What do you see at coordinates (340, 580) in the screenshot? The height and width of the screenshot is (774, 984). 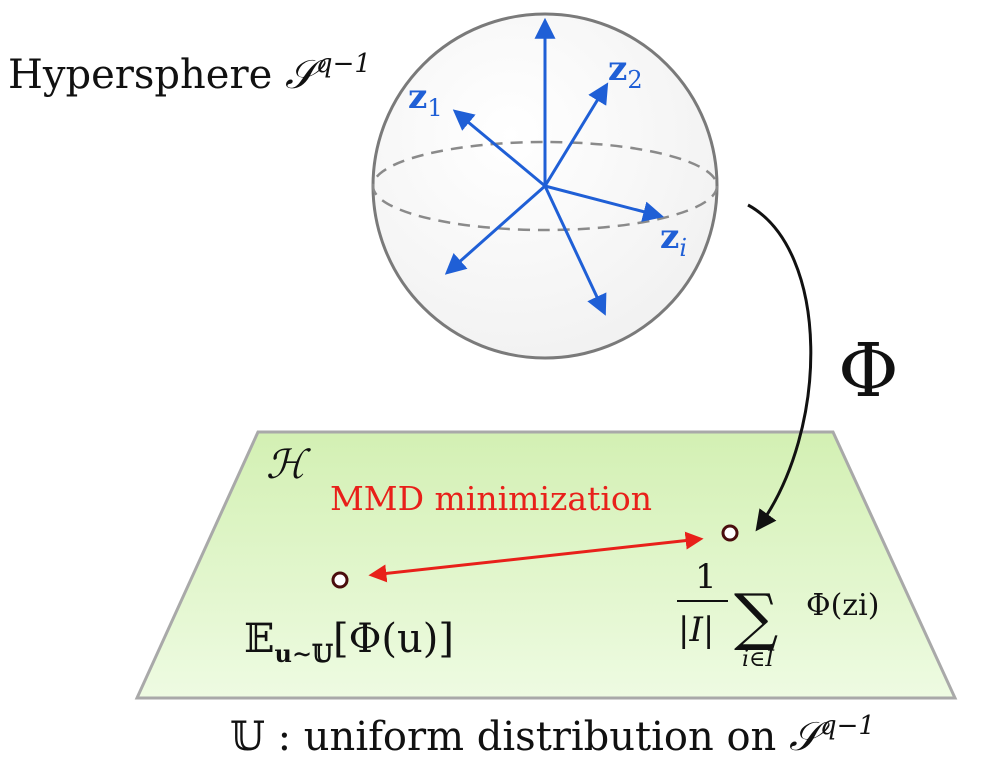 I see `expectation-point` at bounding box center [340, 580].